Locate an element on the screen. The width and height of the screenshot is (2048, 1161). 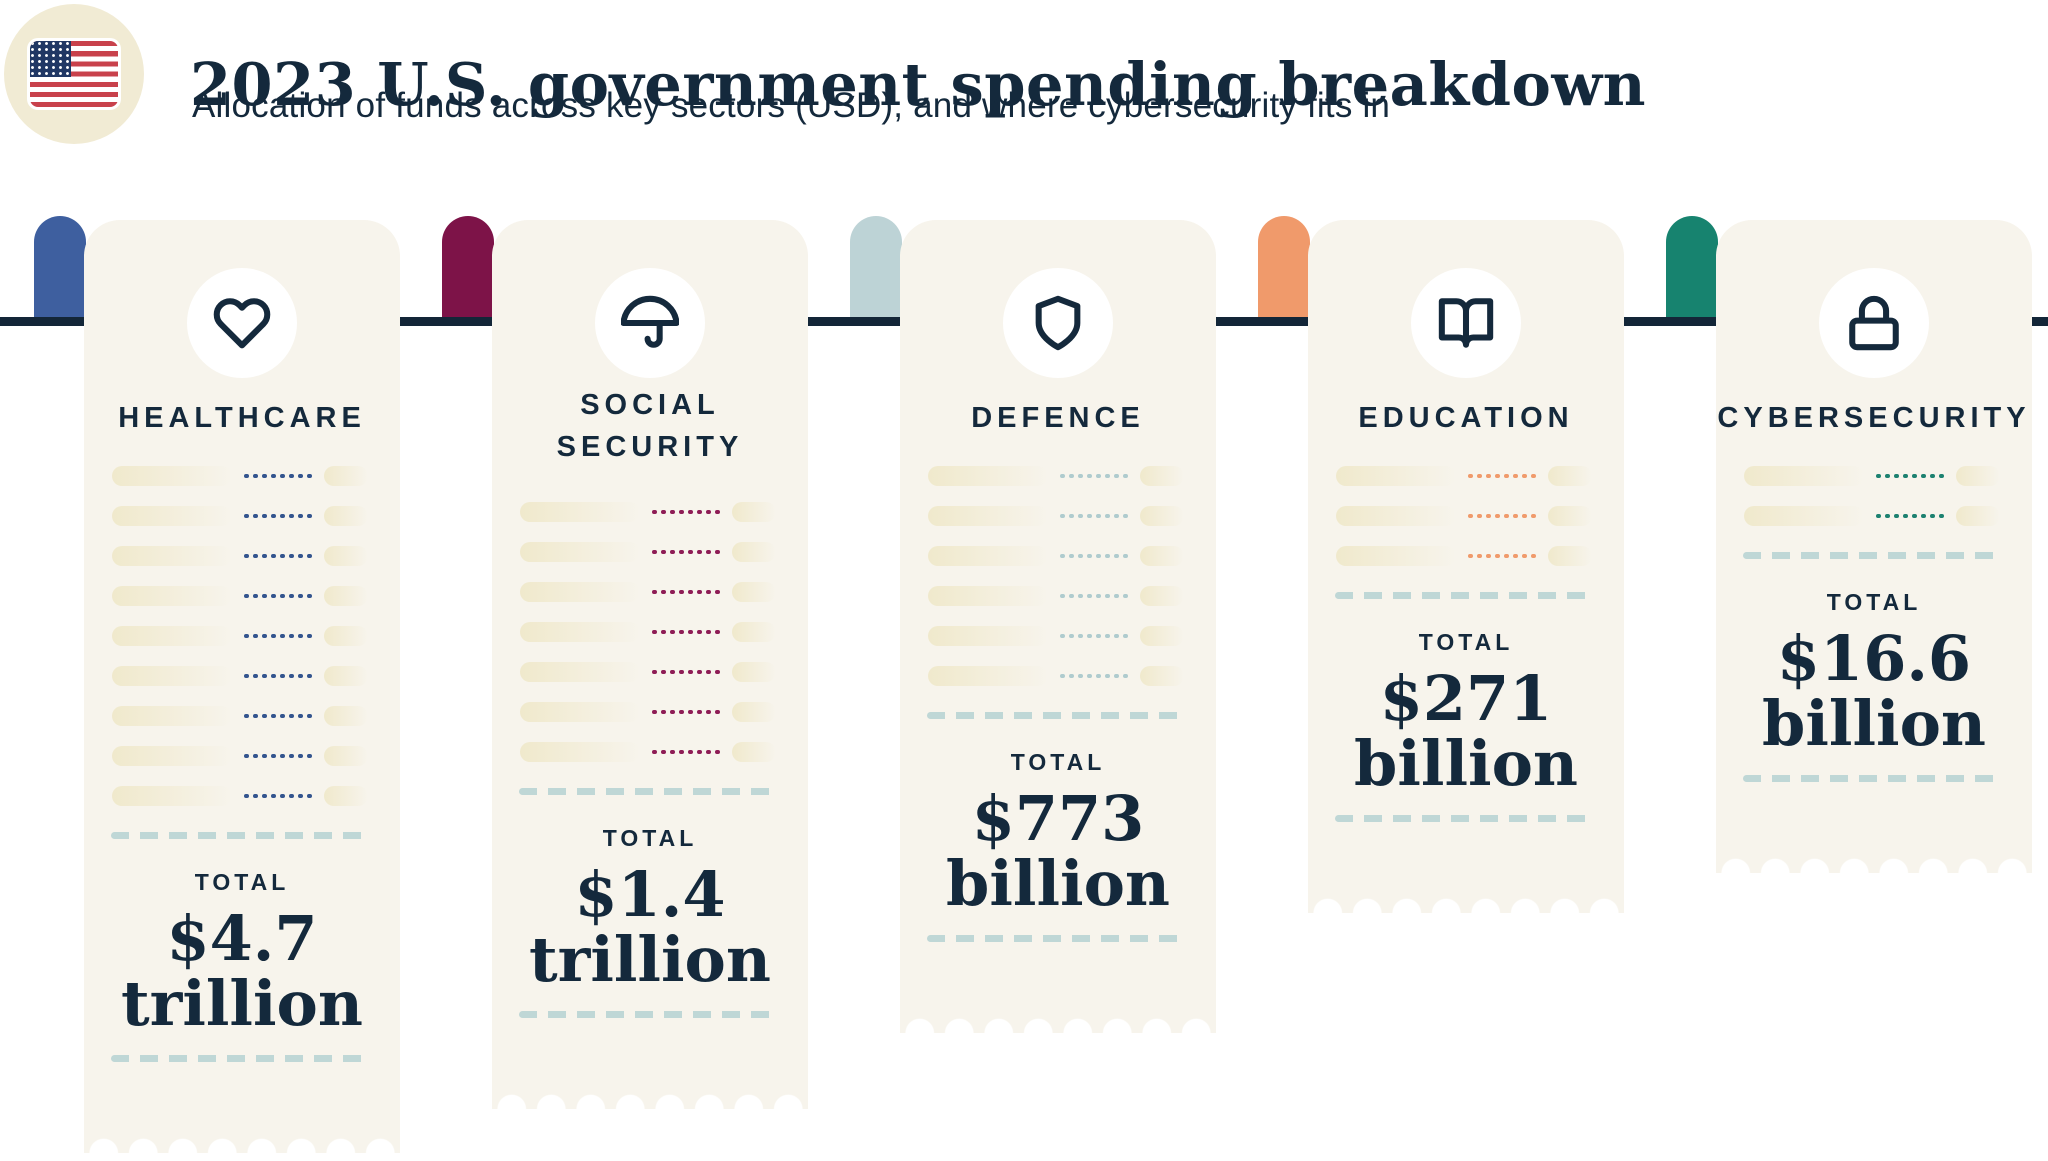
amount-value: $773 is located at coordinates (1058, 818).